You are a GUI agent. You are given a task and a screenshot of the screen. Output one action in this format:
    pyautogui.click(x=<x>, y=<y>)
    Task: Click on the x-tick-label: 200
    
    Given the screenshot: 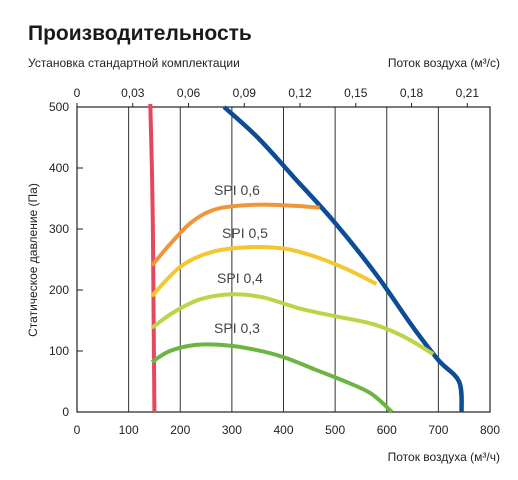 What is the action you would take?
    pyautogui.click(x=180, y=430)
    